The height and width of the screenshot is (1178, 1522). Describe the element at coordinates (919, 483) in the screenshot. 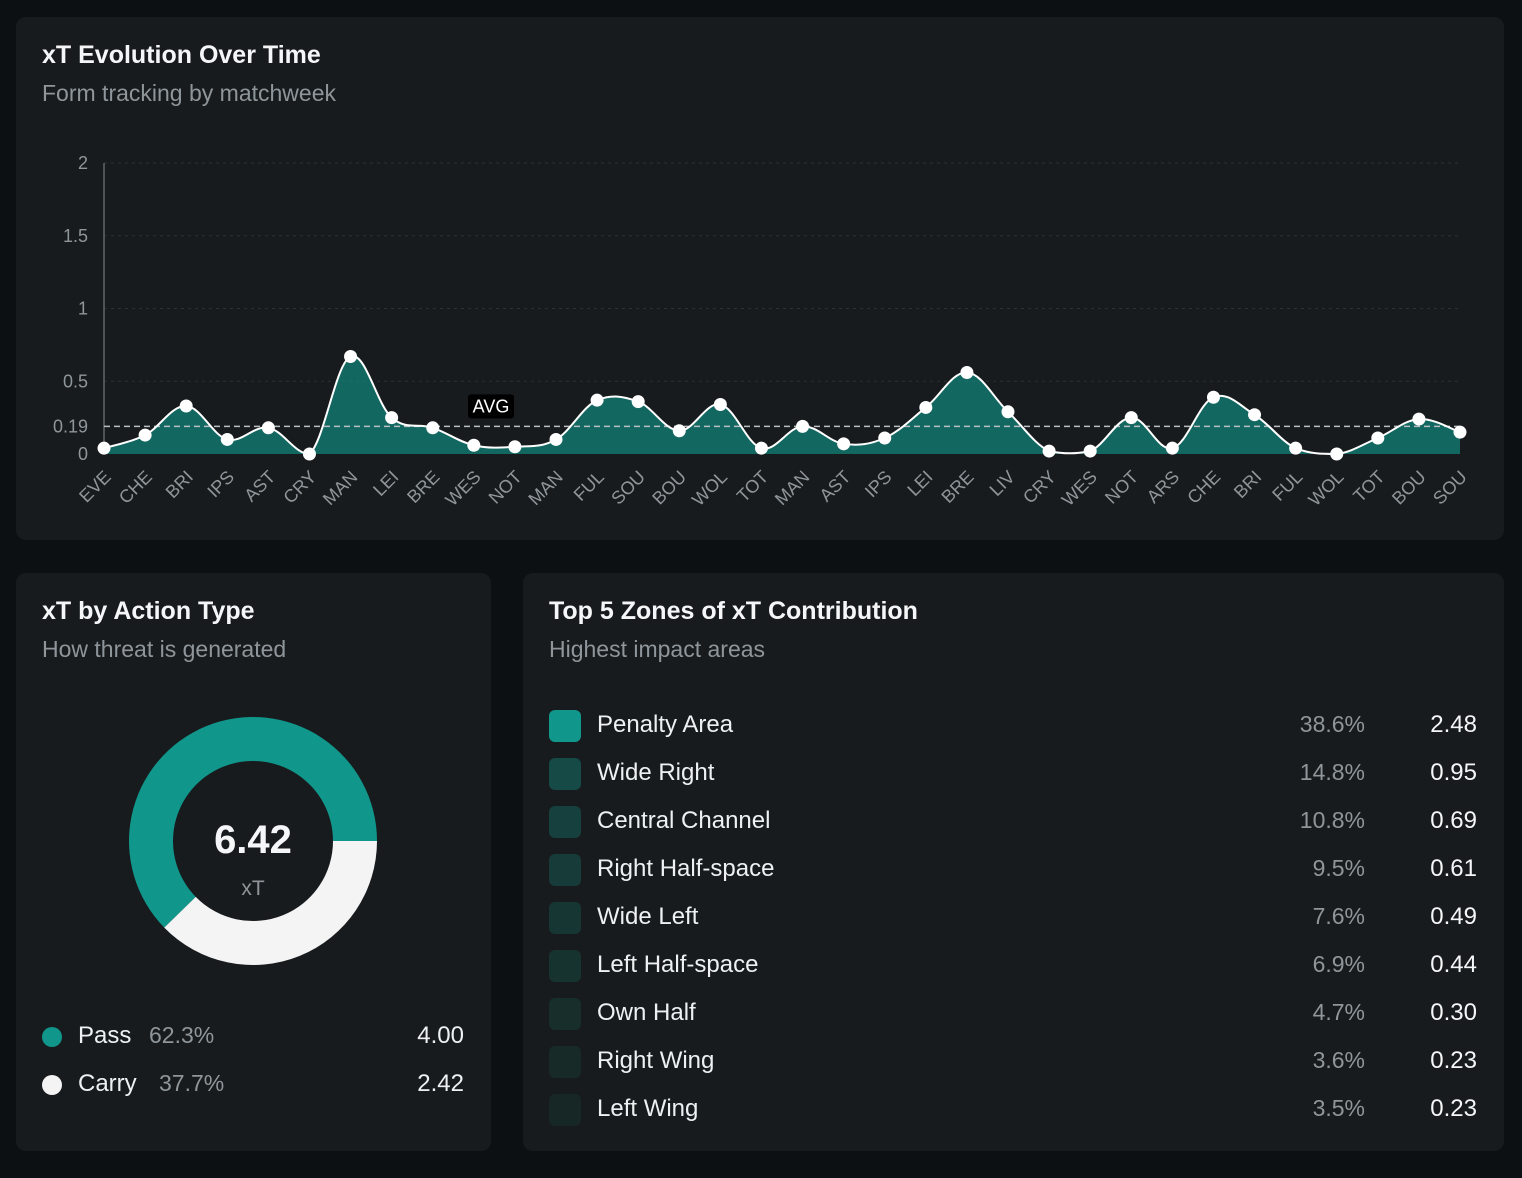

I see `x-tick-label: LEI` at that location.